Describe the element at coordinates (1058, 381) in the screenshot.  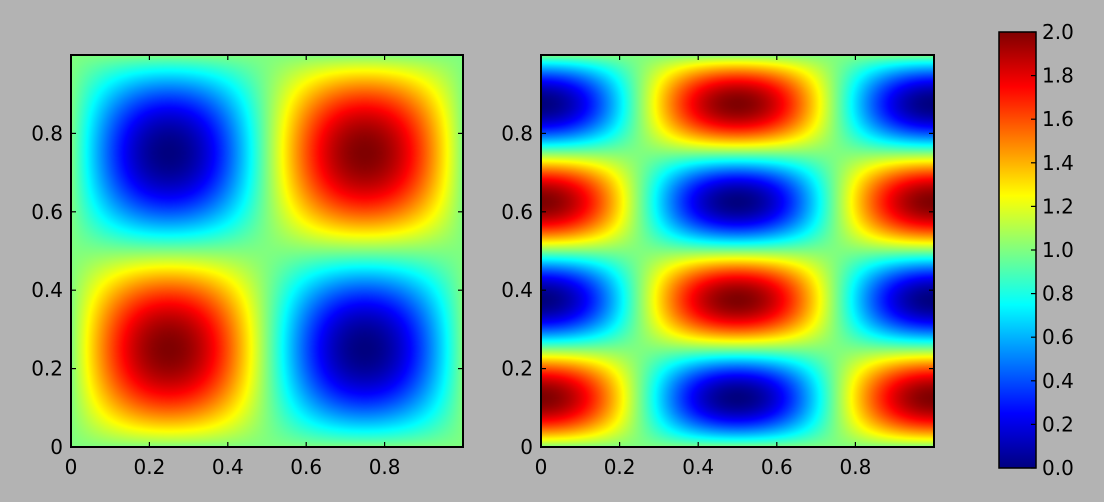
I see `colorbar-tick-label: 0.4` at that location.